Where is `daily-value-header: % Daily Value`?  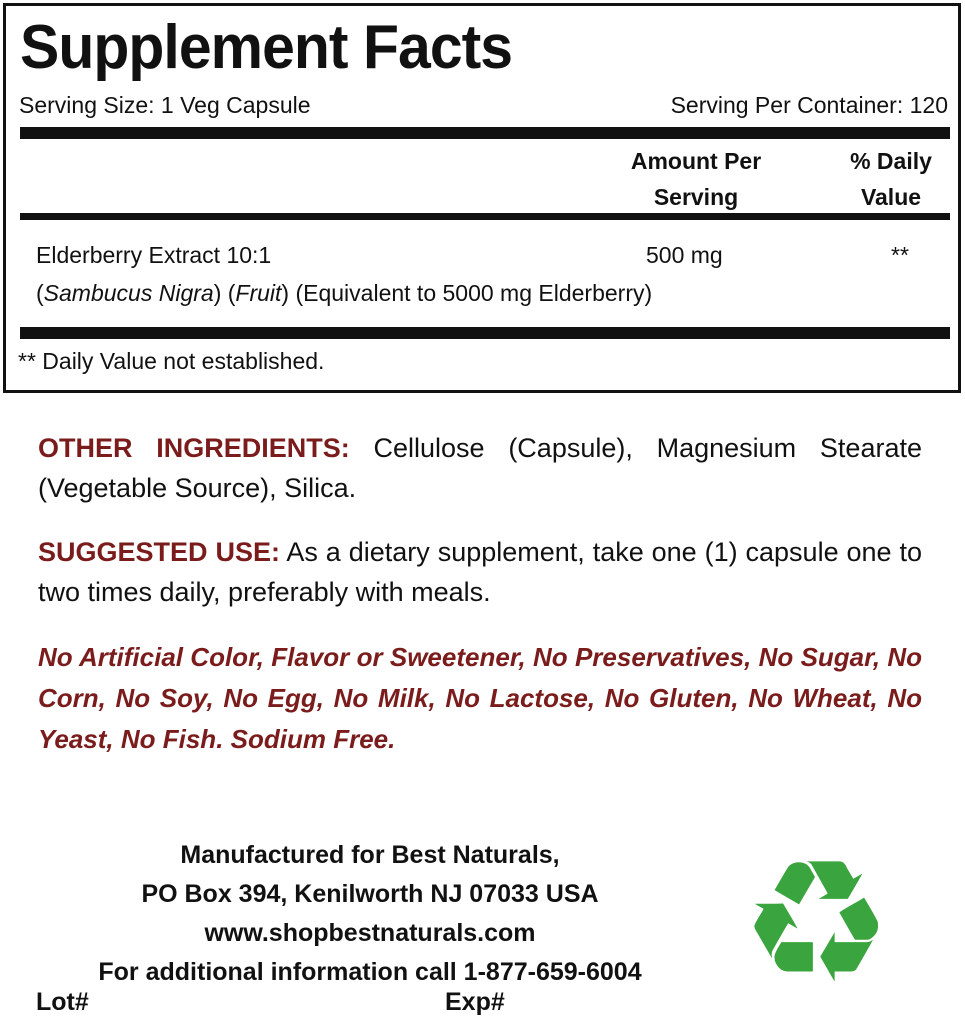
daily-value-header: % Daily Value is located at coordinates (891, 179).